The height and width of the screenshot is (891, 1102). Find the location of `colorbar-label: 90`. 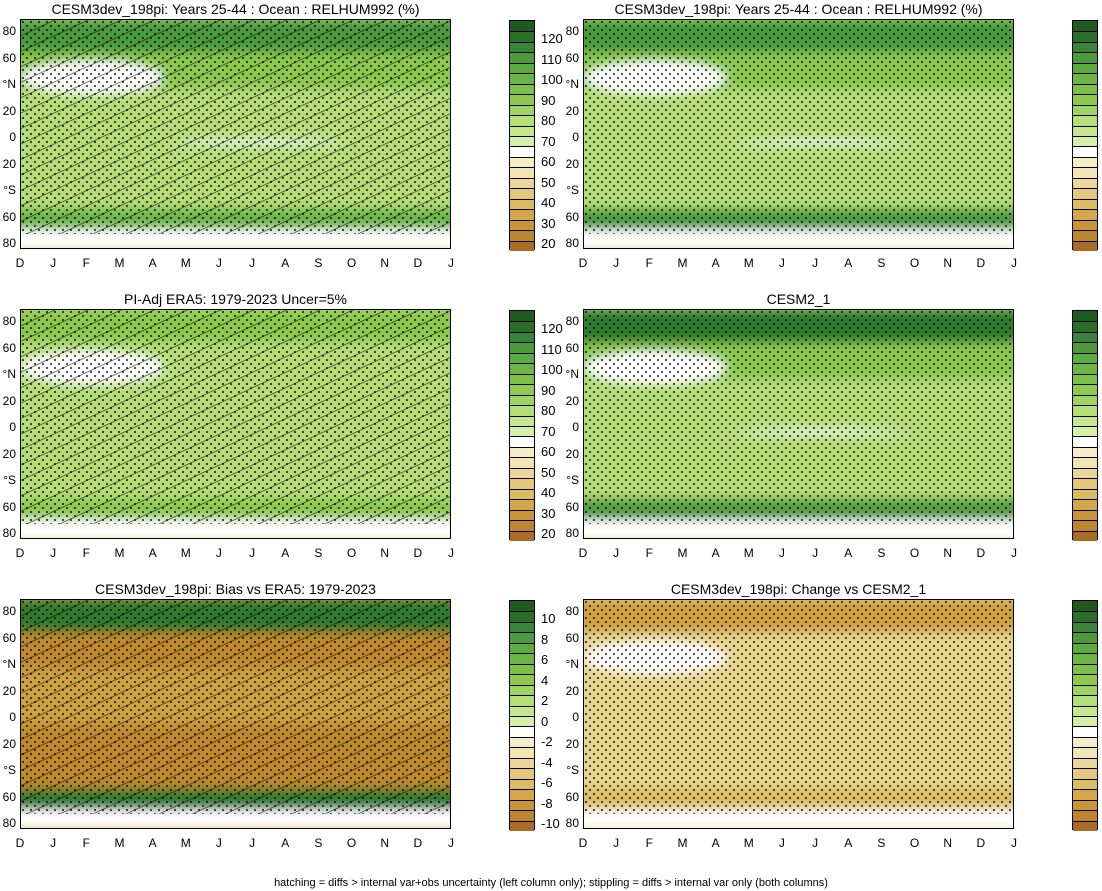

colorbar-label: 90 is located at coordinates (548, 100).